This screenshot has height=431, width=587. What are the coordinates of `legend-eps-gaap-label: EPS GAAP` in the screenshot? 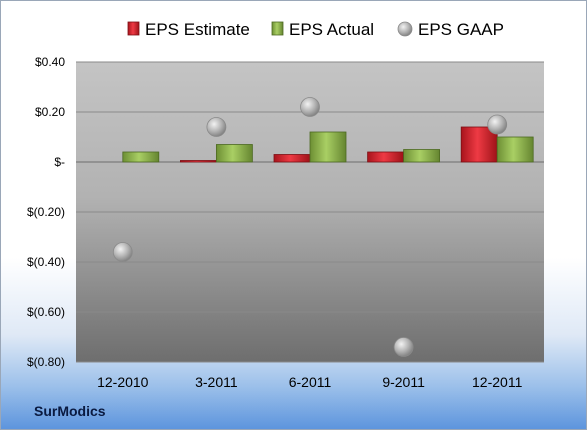 It's located at (461, 29).